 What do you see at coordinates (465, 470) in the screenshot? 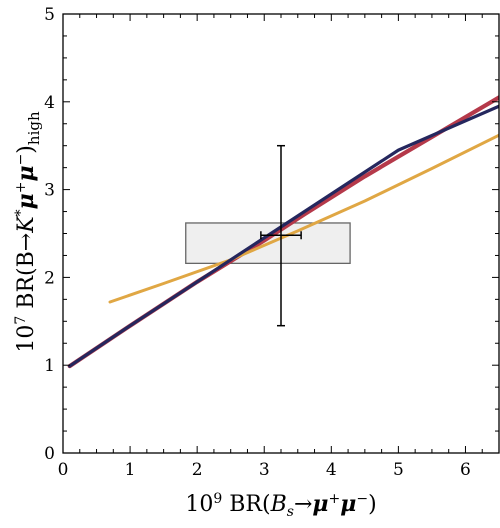
I see `x-tick-label: 6` at bounding box center [465, 470].